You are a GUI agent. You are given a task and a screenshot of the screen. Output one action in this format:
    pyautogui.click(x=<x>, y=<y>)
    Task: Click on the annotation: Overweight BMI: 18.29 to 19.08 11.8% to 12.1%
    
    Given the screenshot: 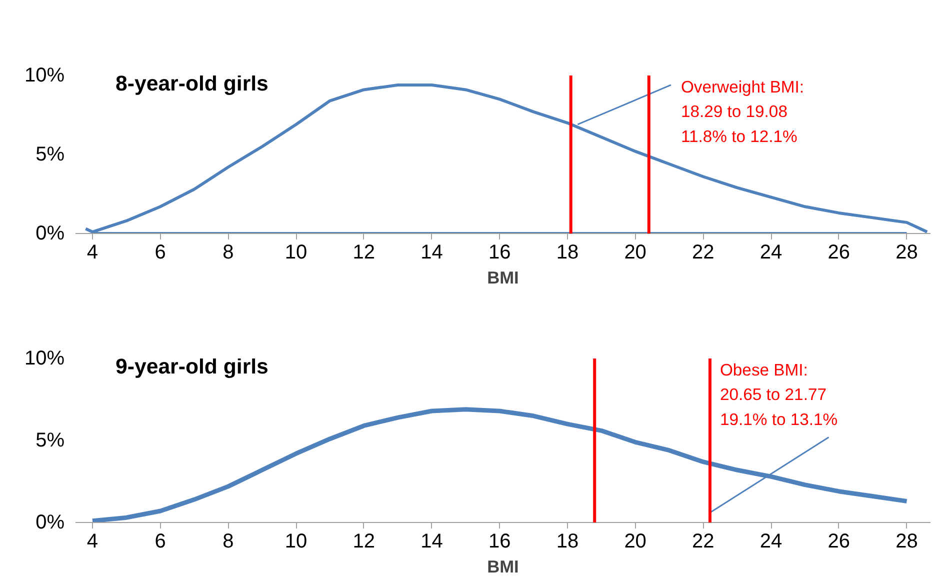 What is the action you would take?
    pyautogui.click(x=742, y=112)
    